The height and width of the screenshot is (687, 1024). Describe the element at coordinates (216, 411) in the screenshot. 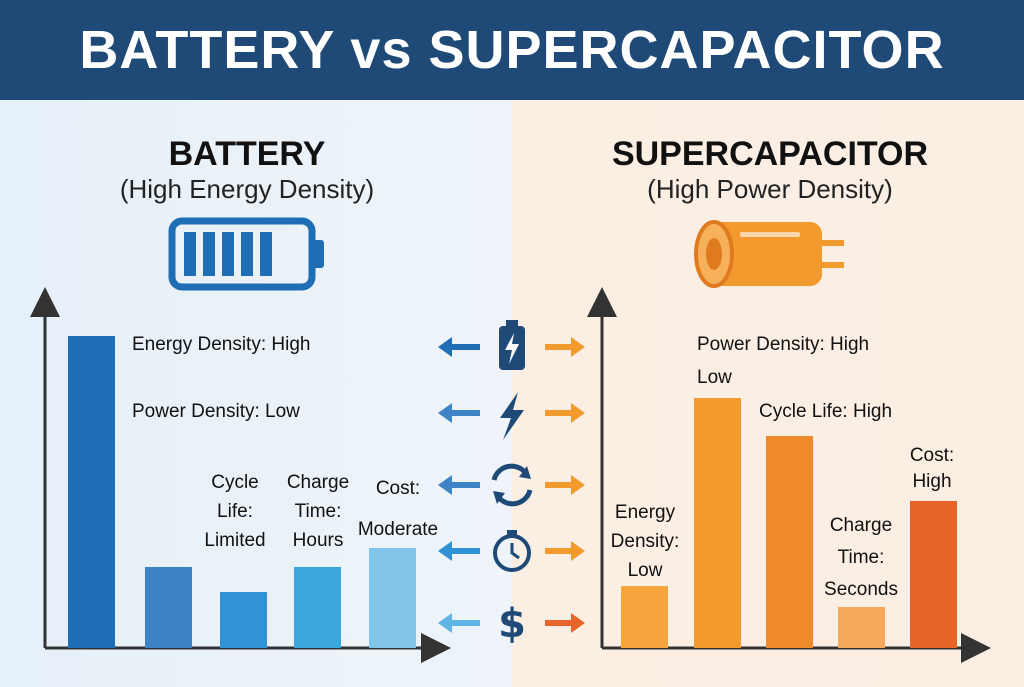

I see `bar-label: Power Density: Low` at that location.